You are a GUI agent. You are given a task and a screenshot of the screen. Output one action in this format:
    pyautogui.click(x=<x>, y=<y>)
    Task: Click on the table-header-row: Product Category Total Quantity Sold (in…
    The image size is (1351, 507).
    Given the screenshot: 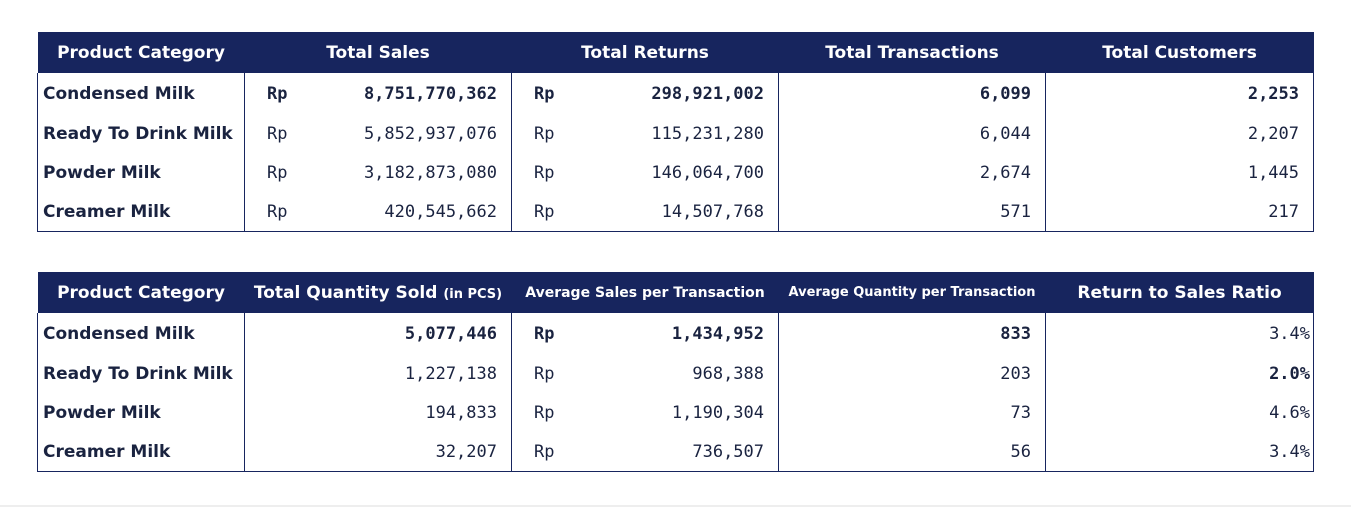 What is the action you would take?
    pyautogui.click(x=675, y=292)
    